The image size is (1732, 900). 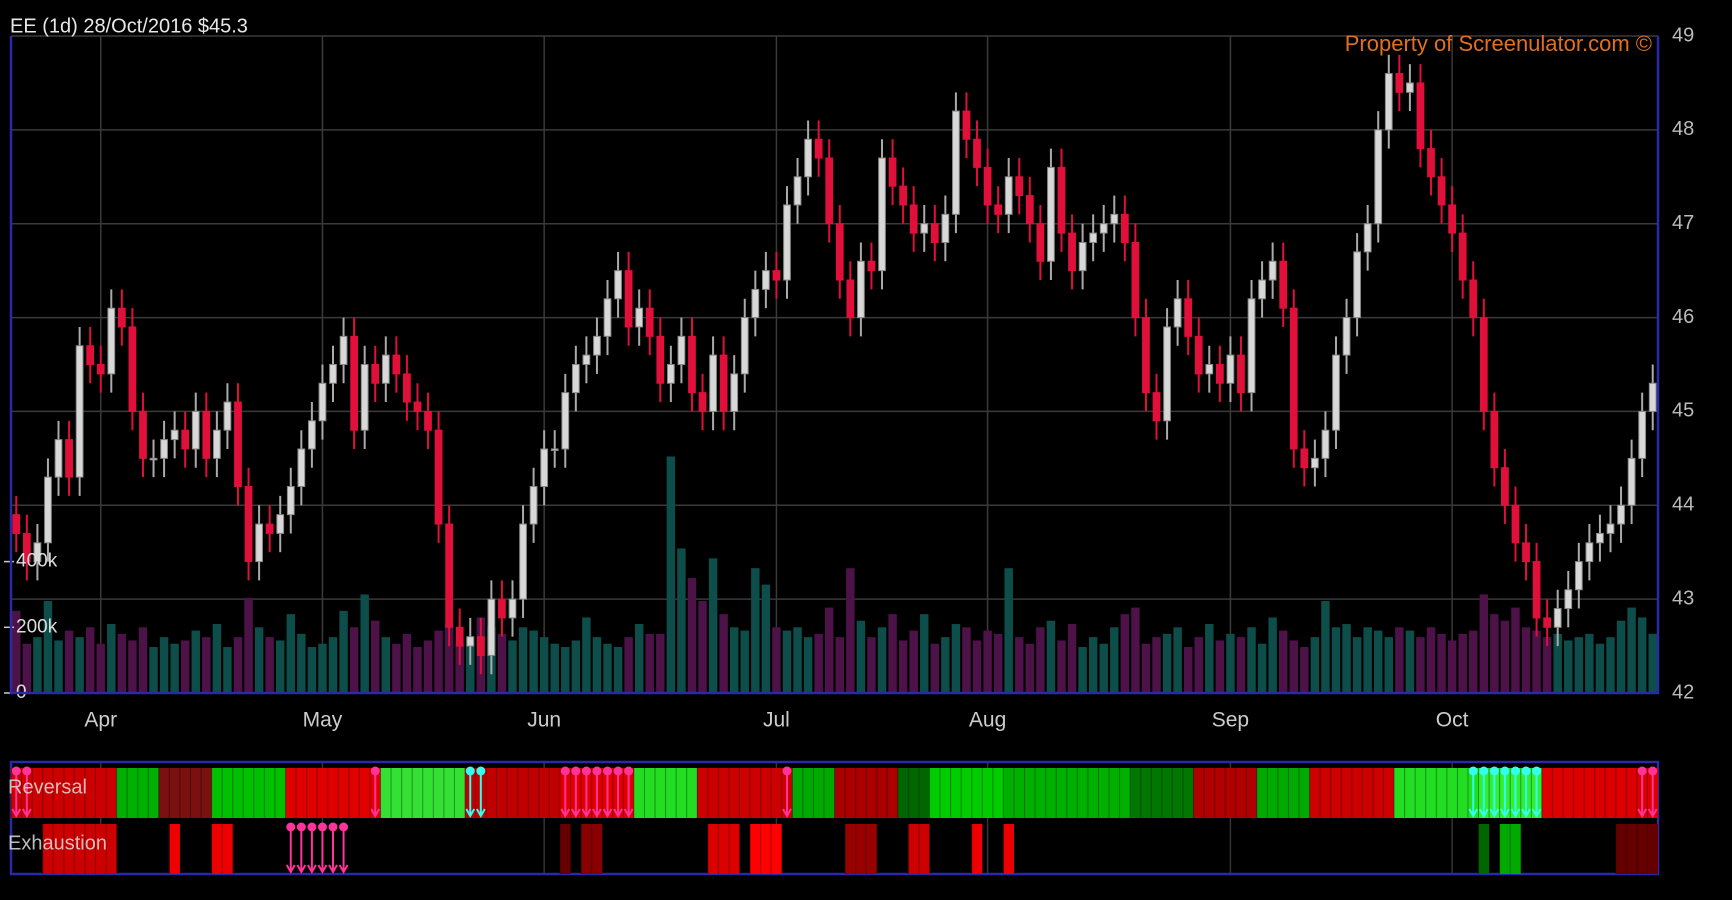 What do you see at coordinates (323, 720) in the screenshot?
I see `x-tick-label: May` at bounding box center [323, 720].